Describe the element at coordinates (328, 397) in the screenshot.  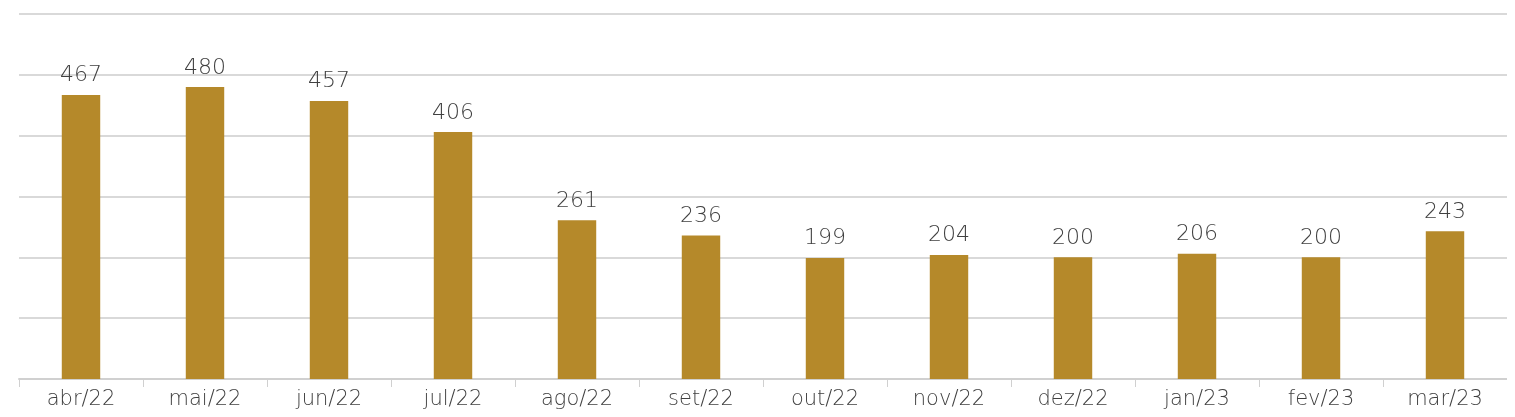
I see `x-tick-label: jun/22` at that location.